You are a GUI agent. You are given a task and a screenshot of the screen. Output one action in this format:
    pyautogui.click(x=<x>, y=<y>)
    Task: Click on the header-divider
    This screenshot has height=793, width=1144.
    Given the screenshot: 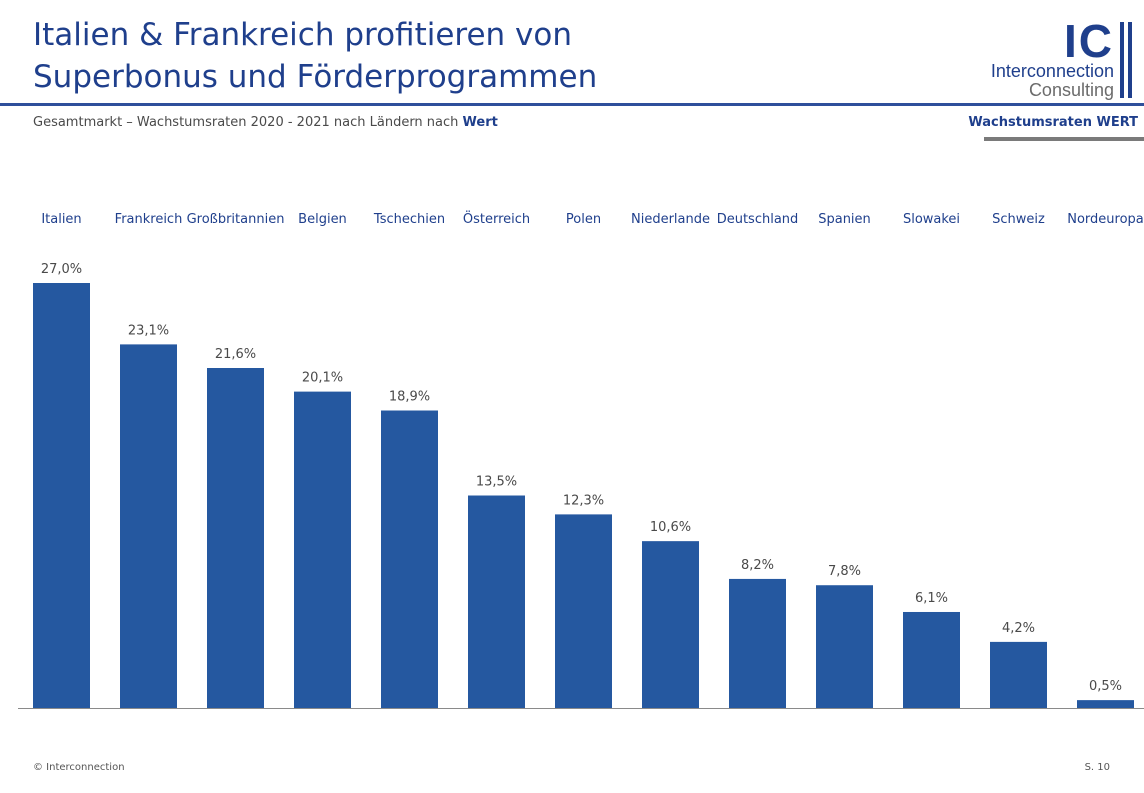 What is the action you would take?
    pyautogui.click(x=572, y=104)
    